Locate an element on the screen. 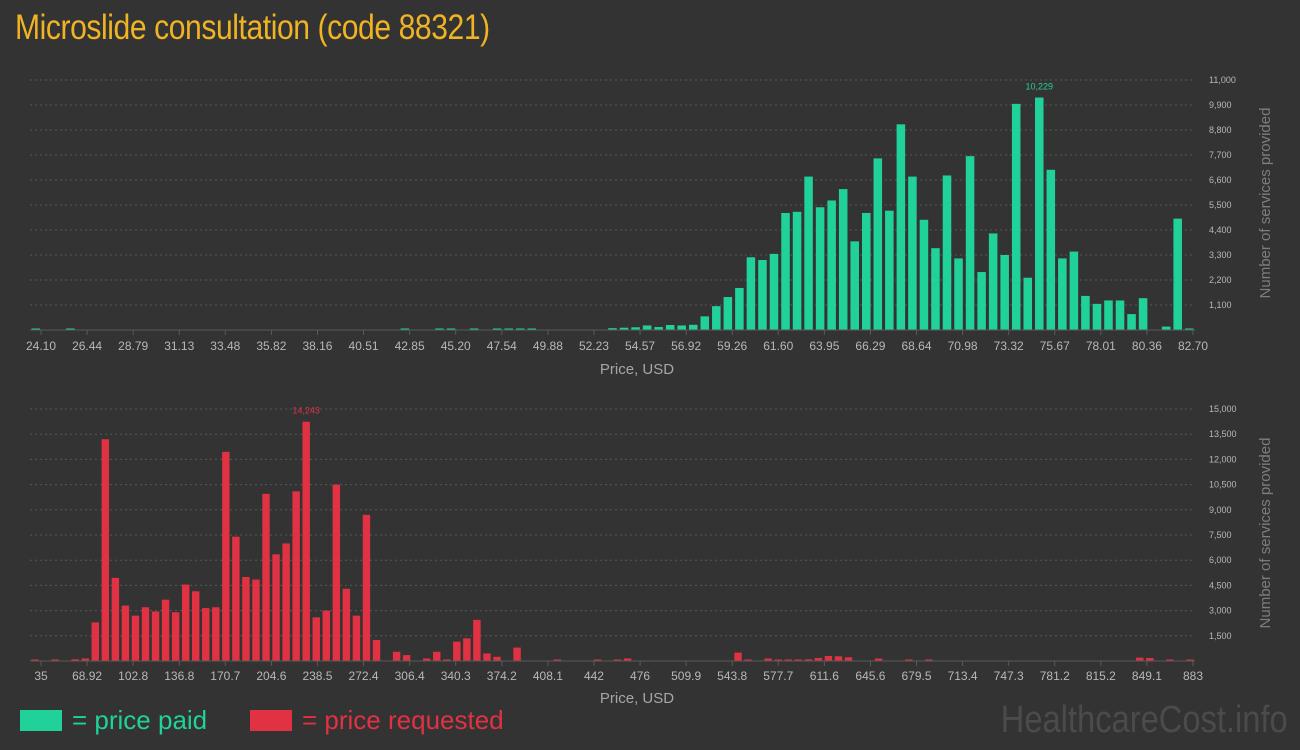  y-tick-label: 7,700 is located at coordinates (1220, 155).